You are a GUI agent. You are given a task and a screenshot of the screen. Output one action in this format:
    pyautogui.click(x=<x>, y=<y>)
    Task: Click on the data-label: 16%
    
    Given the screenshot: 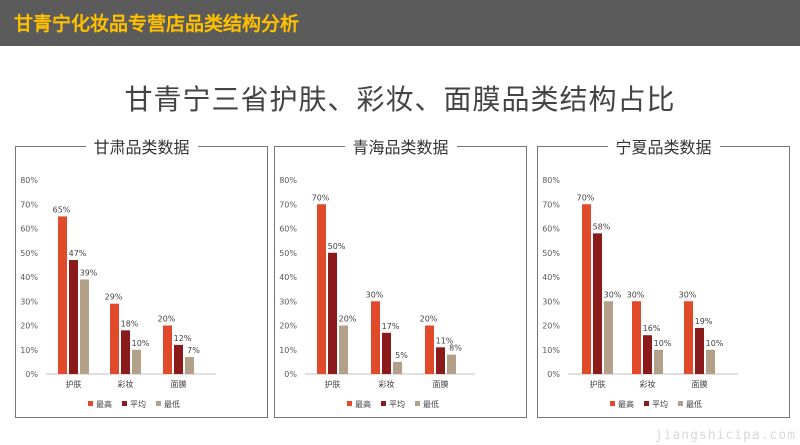 What is the action you would take?
    pyautogui.click(x=652, y=328)
    